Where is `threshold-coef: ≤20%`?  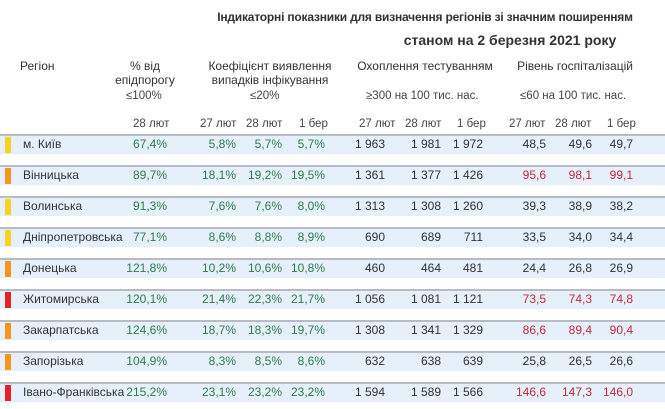
threshold-coef: ≤20% is located at coordinates (265, 96).